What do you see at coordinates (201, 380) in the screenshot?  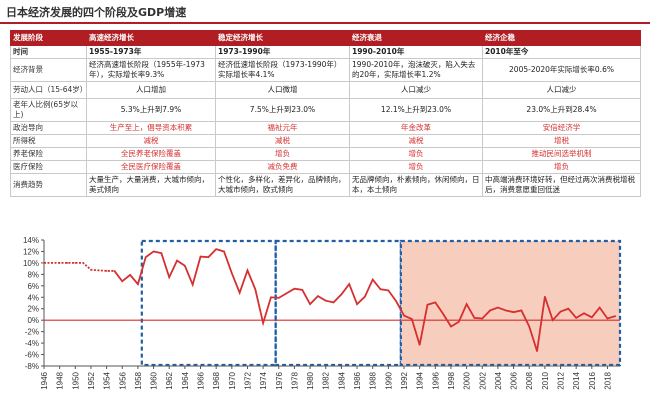 I see `x-tick-label: 1966` at bounding box center [201, 380].